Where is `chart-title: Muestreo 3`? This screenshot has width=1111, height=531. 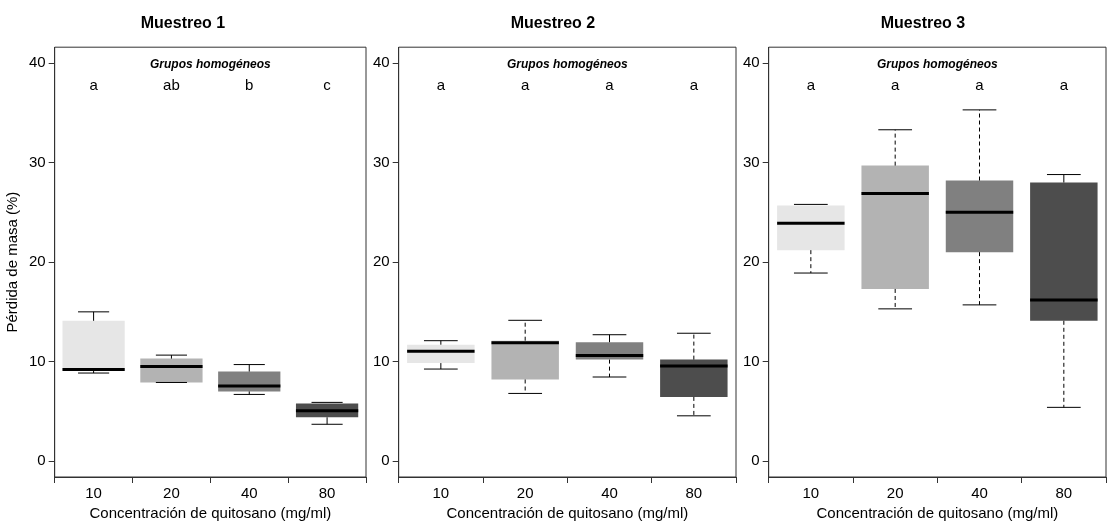
chart-title: Muestreo 3 is located at coordinates (923, 23).